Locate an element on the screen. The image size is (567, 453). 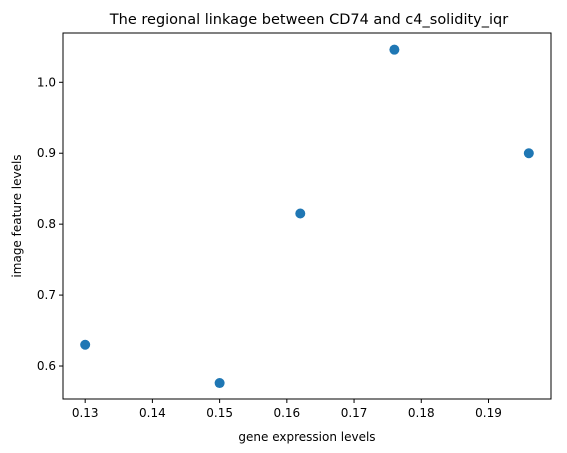
y-axis-label: image feature levels is located at coordinates (17, 215).